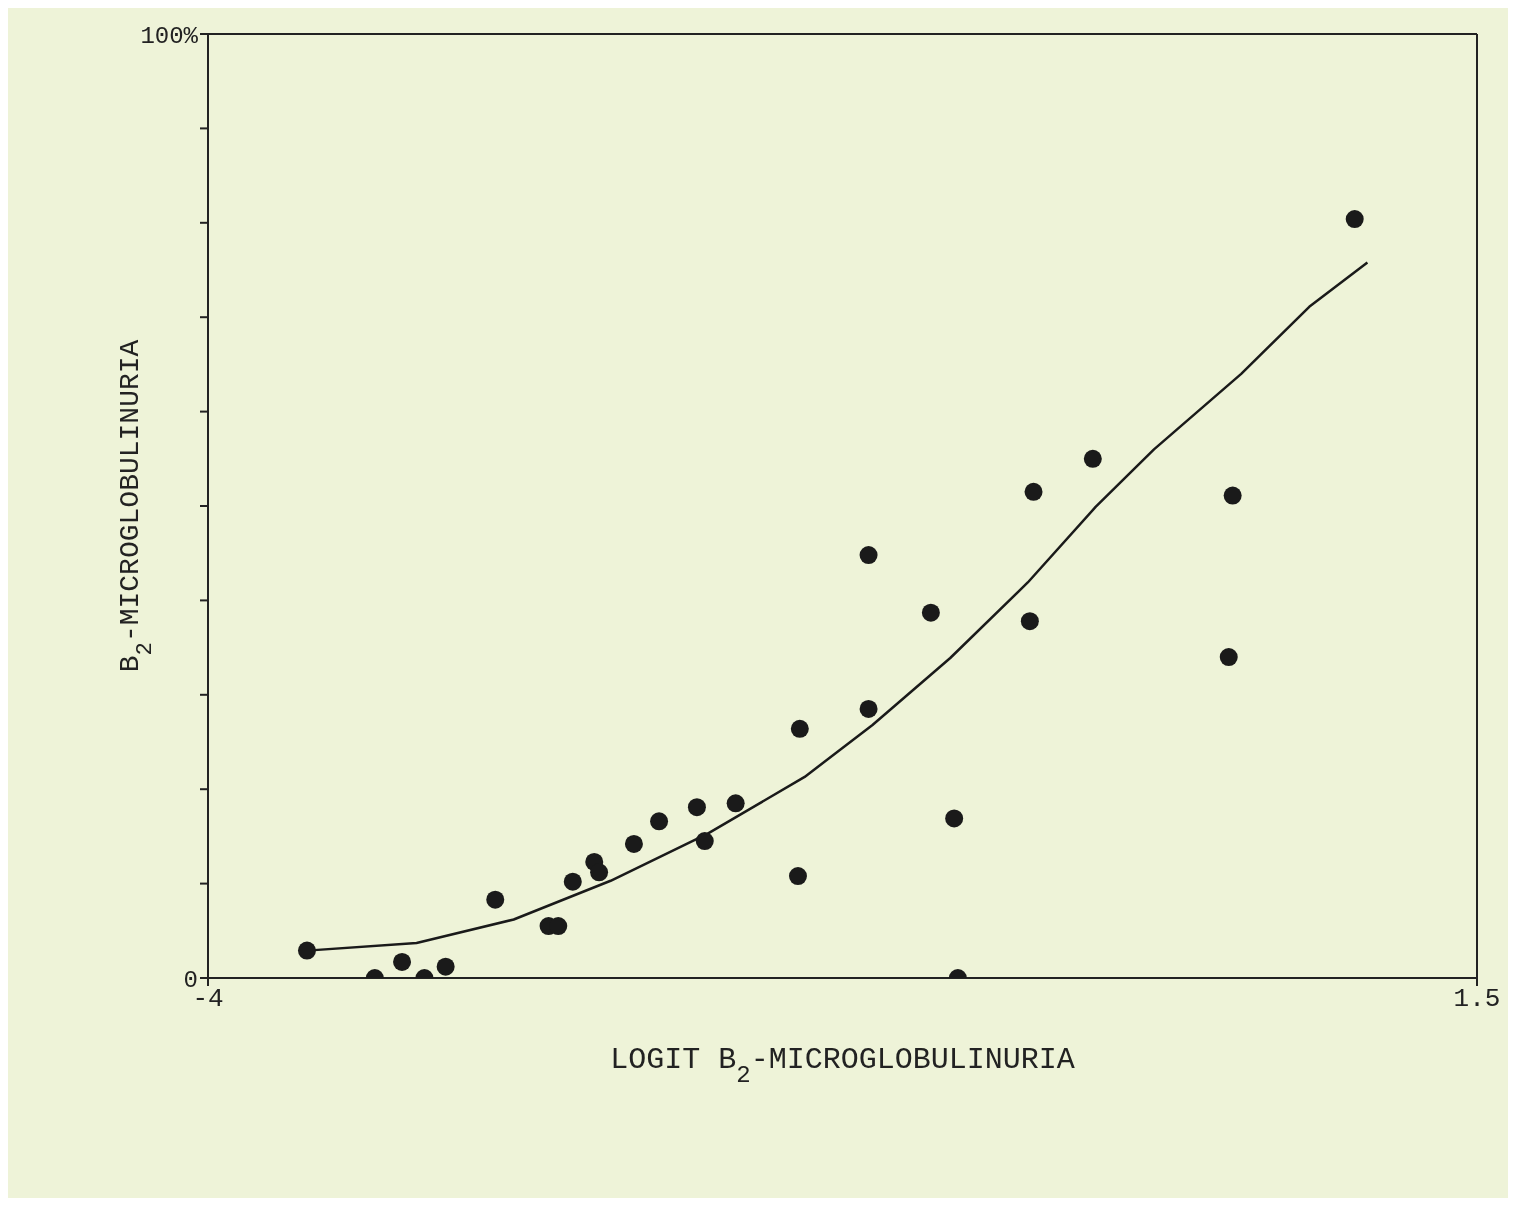 The width and height of the screenshot is (1519, 1217). Describe the element at coordinates (842, 1066) in the screenshot. I see `x-axis-title: LOGIT B$_{2}$-MICROGLOBULINURIA` at that location.